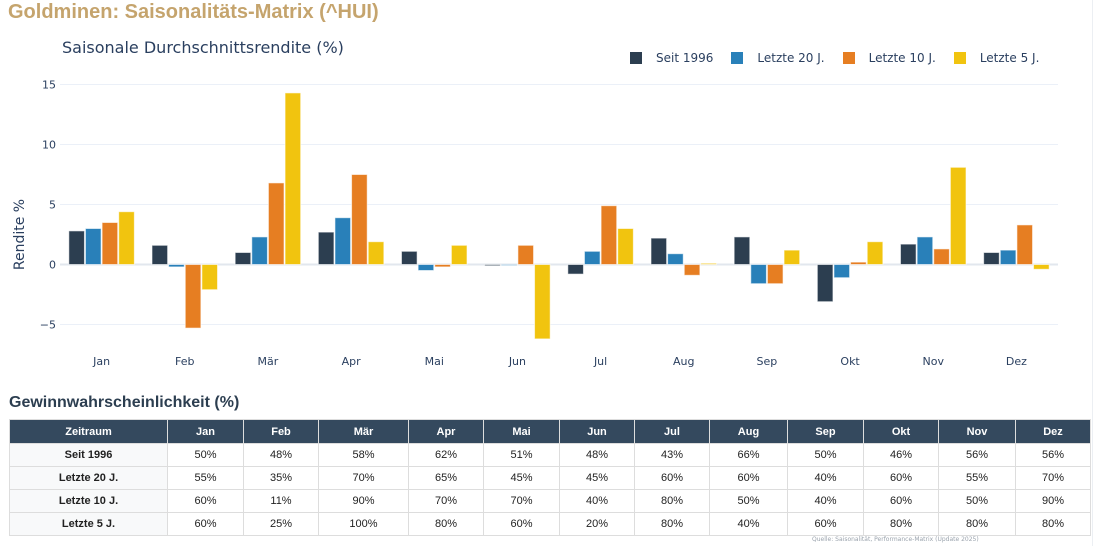 This screenshot has width=1094, height=546. I want to click on table-cell: 55%, so click(977, 478).